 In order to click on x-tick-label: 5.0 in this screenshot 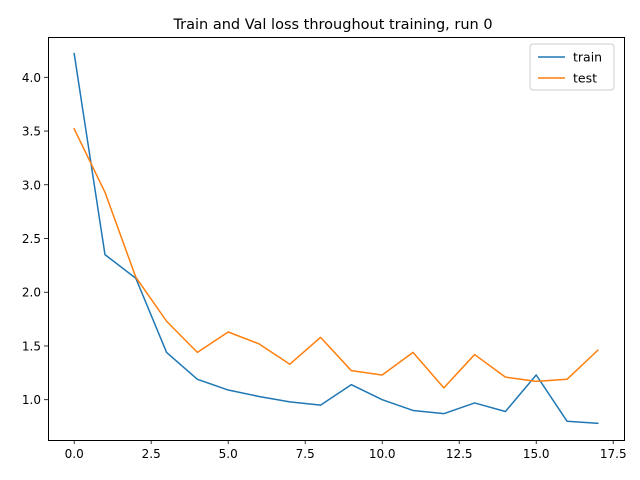, I will do `click(228, 454)`.